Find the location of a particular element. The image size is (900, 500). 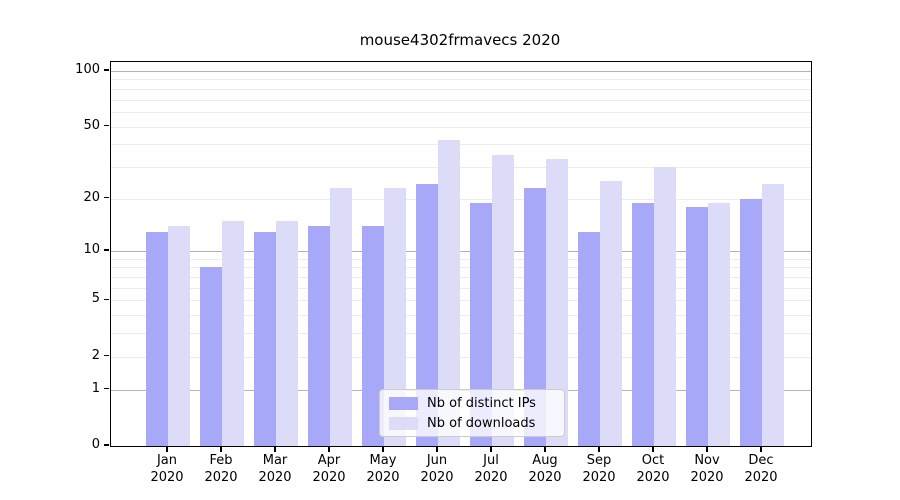

legend-swatch-downloads is located at coordinates (403, 423).